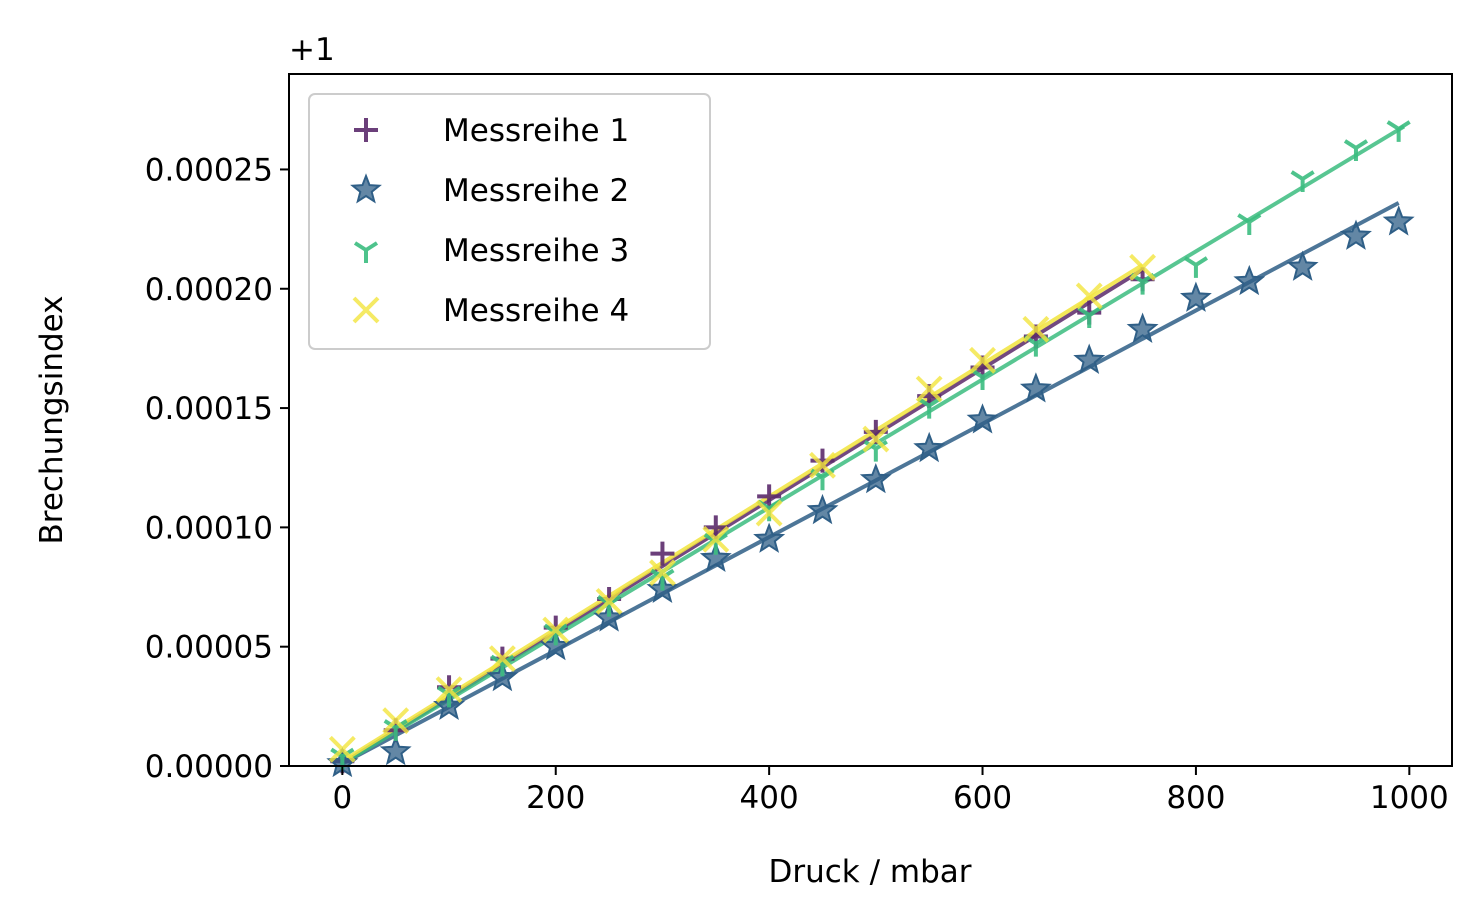 The image size is (1484, 922). What do you see at coordinates (209, 409) in the screenshot?
I see `y-tick-label: 0.00015` at bounding box center [209, 409].